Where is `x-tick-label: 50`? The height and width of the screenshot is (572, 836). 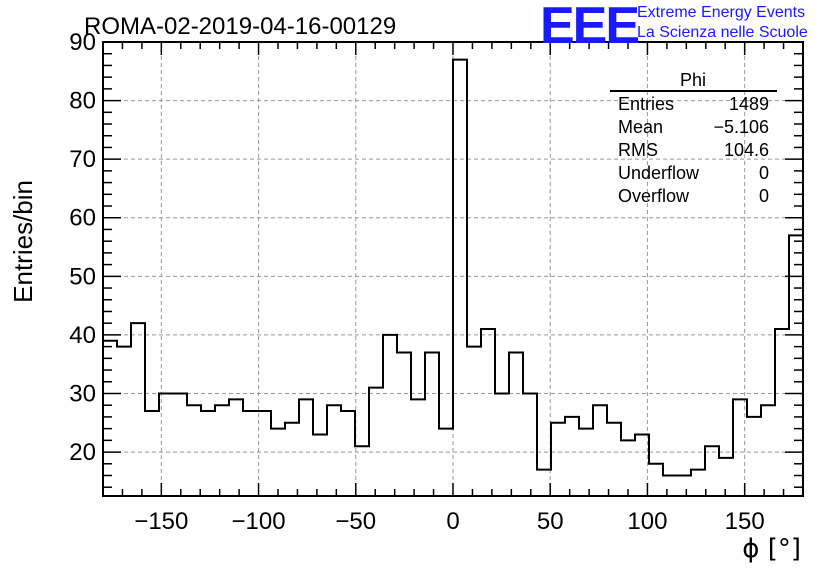 x-tick-label: 50 is located at coordinates (550, 521).